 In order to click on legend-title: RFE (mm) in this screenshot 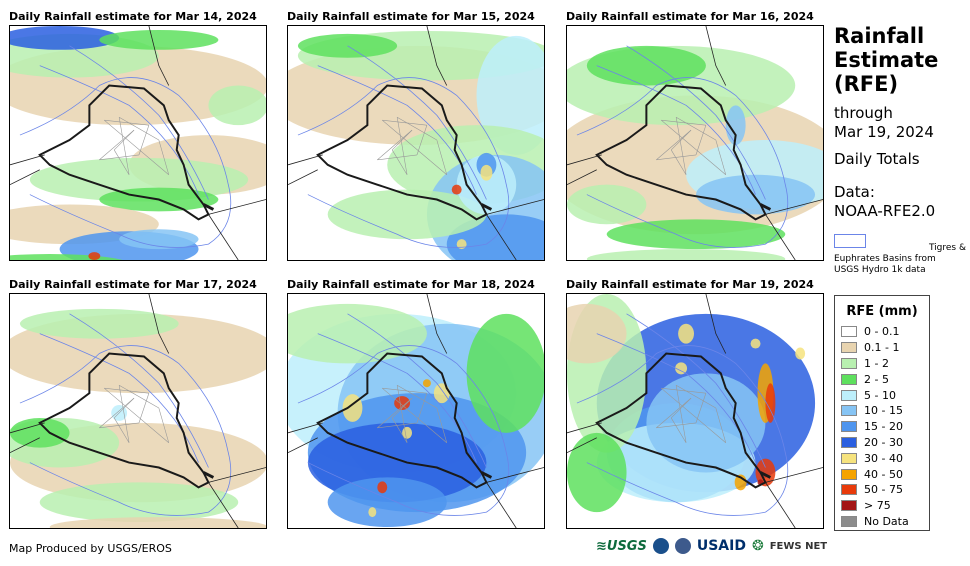, I will do `click(882, 311)`.